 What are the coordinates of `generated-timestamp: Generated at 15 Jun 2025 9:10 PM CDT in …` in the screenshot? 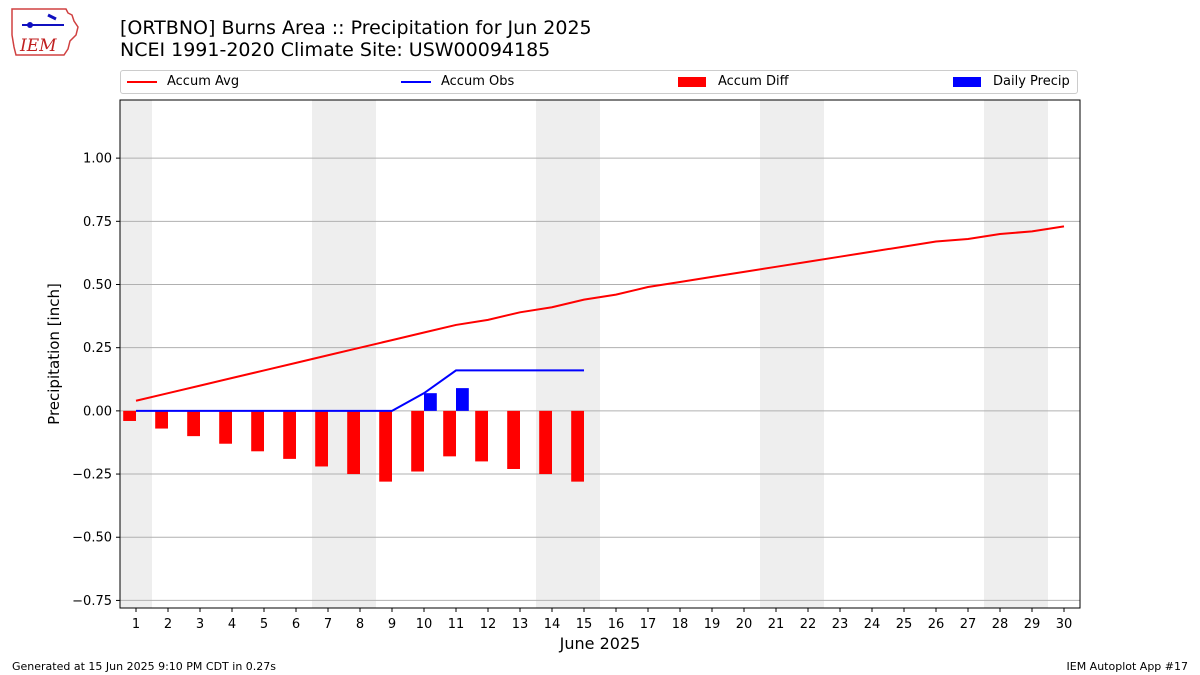 It's located at (144, 666).